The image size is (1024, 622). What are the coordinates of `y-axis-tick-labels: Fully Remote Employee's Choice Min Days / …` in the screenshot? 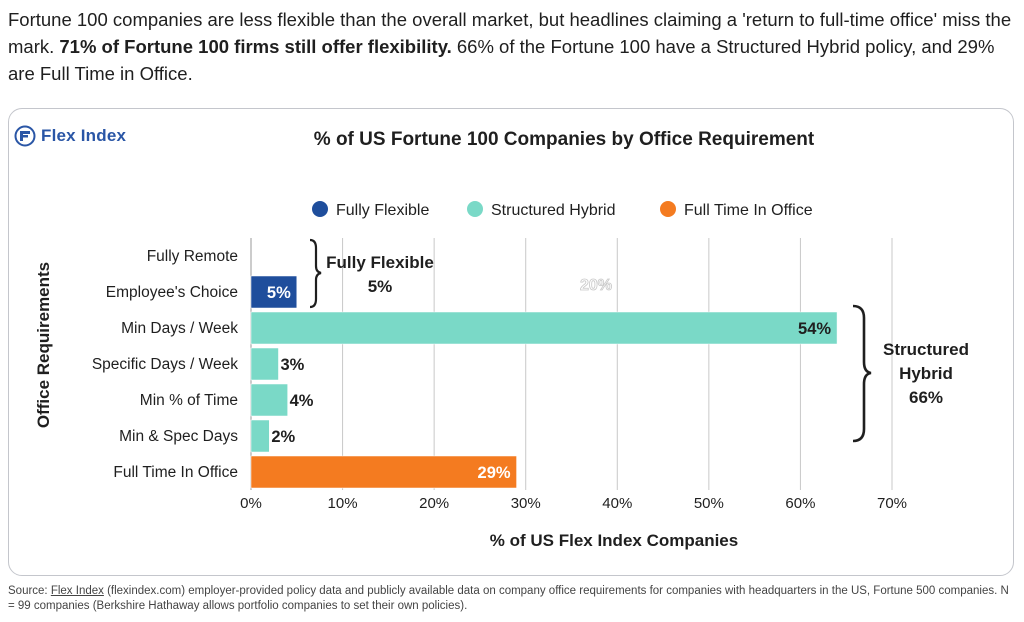 It's located at (165, 364).